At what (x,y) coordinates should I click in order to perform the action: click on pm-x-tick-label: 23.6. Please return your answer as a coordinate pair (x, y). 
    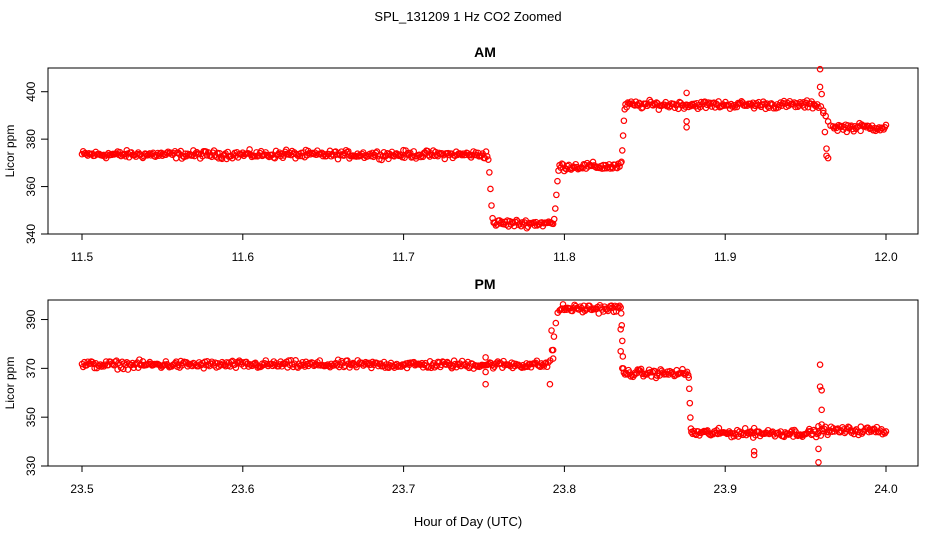
    Looking at the image, I should click on (243, 489).